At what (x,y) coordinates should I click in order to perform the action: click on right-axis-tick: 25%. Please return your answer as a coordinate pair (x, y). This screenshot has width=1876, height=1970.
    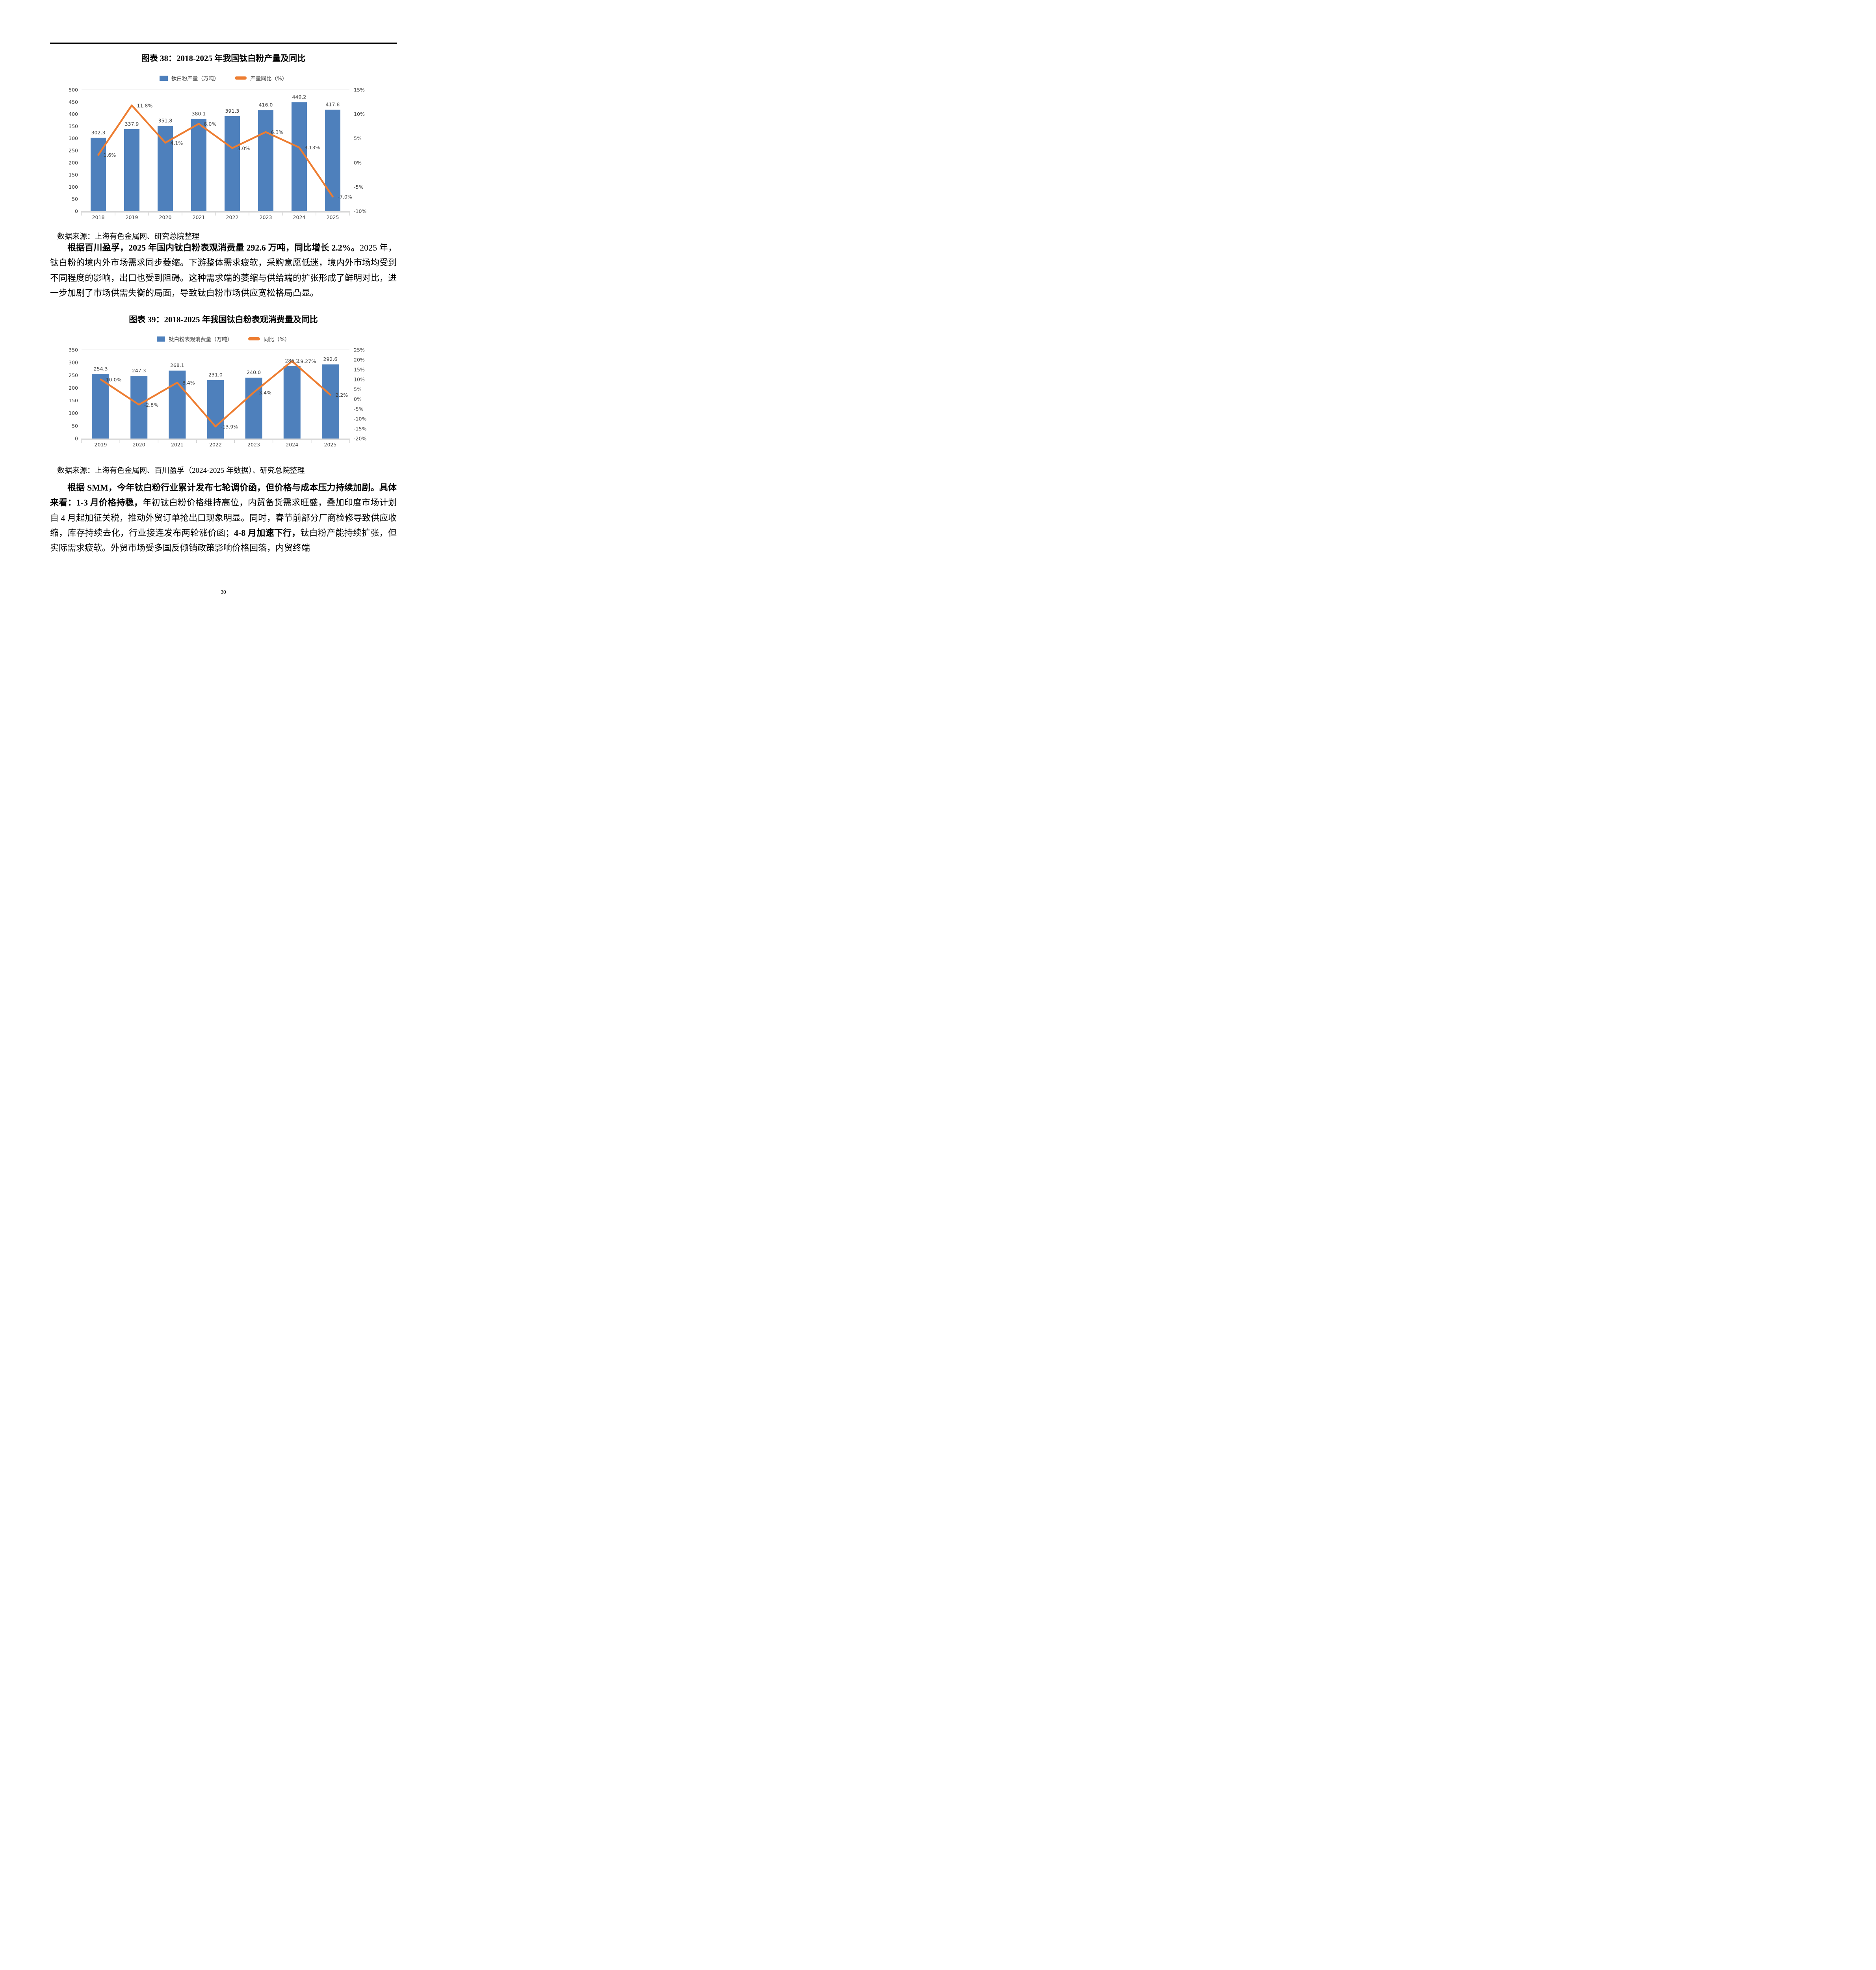
    Looking at the image, I should click on (359, 350).